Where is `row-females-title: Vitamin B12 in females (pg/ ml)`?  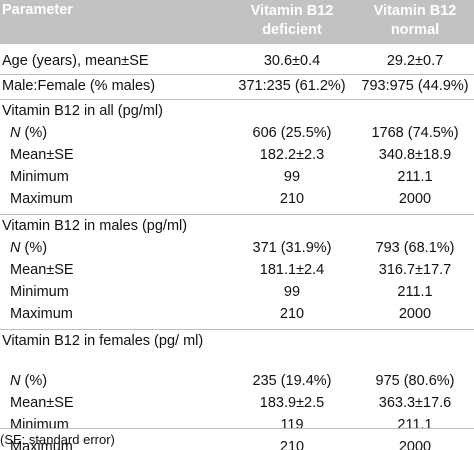 row-females-title: Vitamin B12 in females (pg/ ml) is located at coordinates (237, 349).